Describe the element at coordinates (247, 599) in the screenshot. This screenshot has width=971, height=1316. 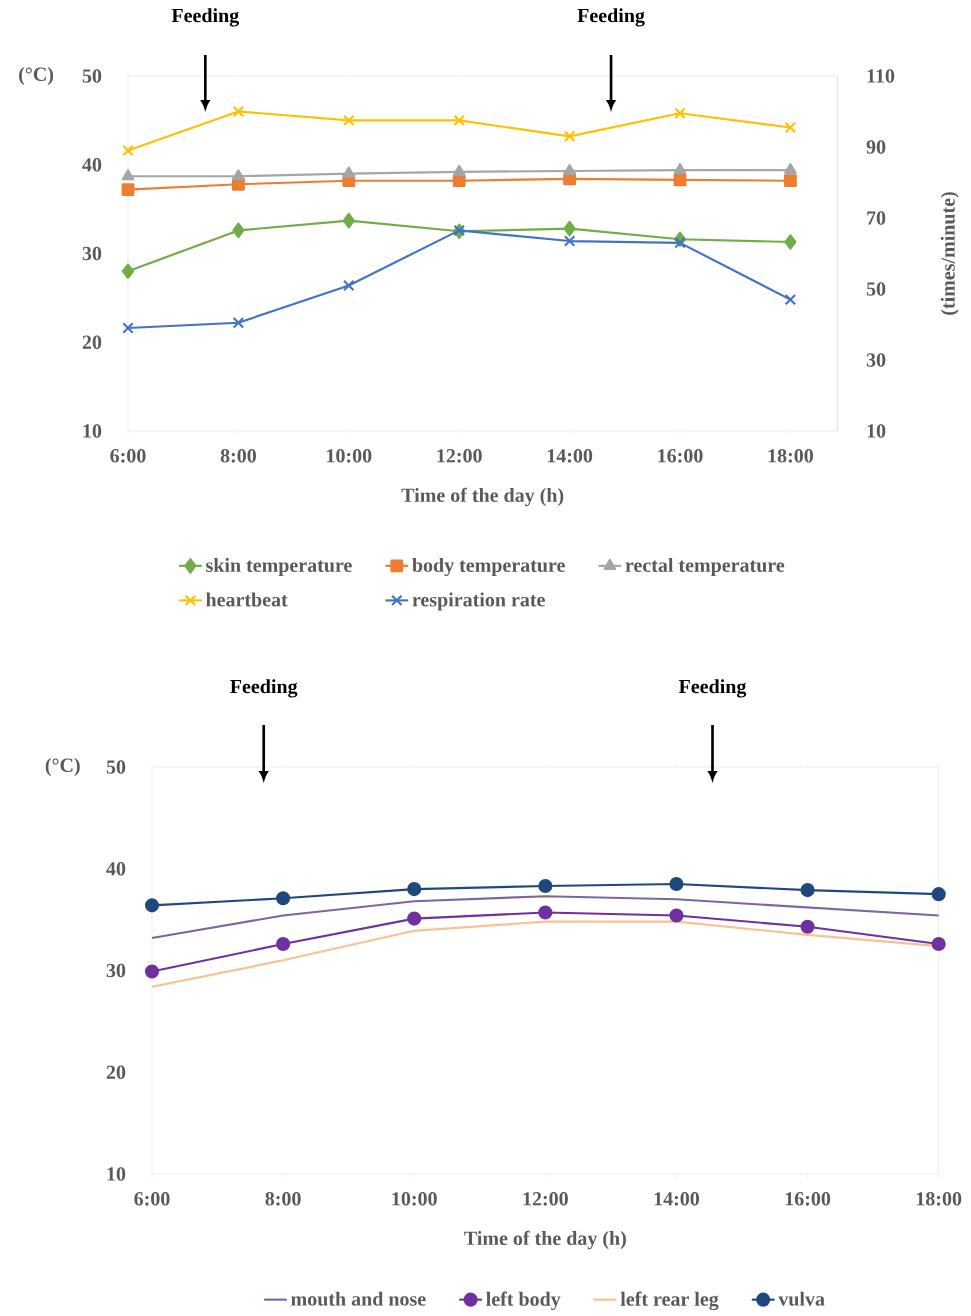
I see `legend-label: heartbeat` at that location.